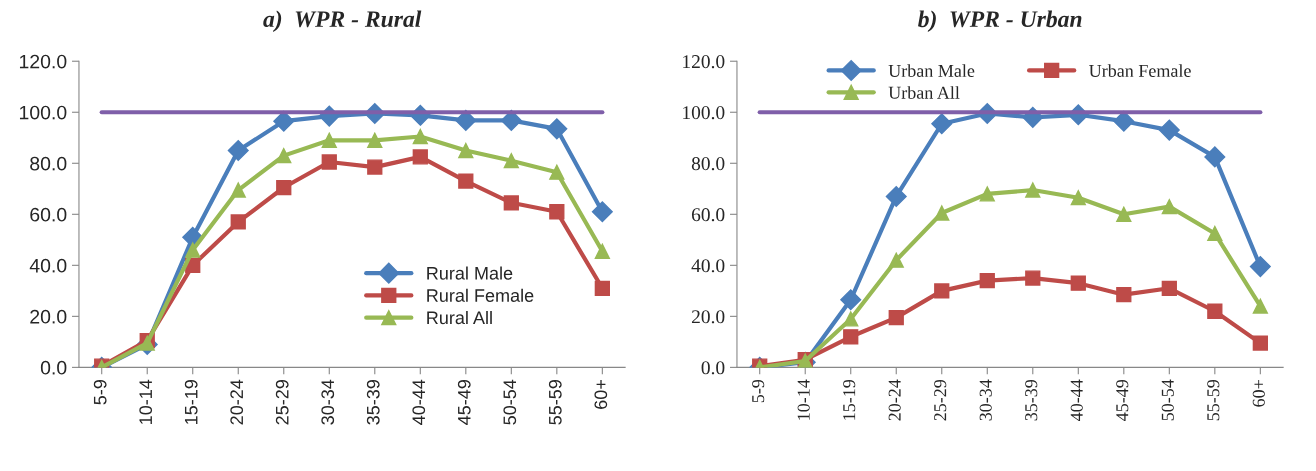 This screenshot has height=471, width=1316. Describe the element at coordinates (342, 21) in the screenshot. I see `chart-title: a) WPR - Rural` at that location.